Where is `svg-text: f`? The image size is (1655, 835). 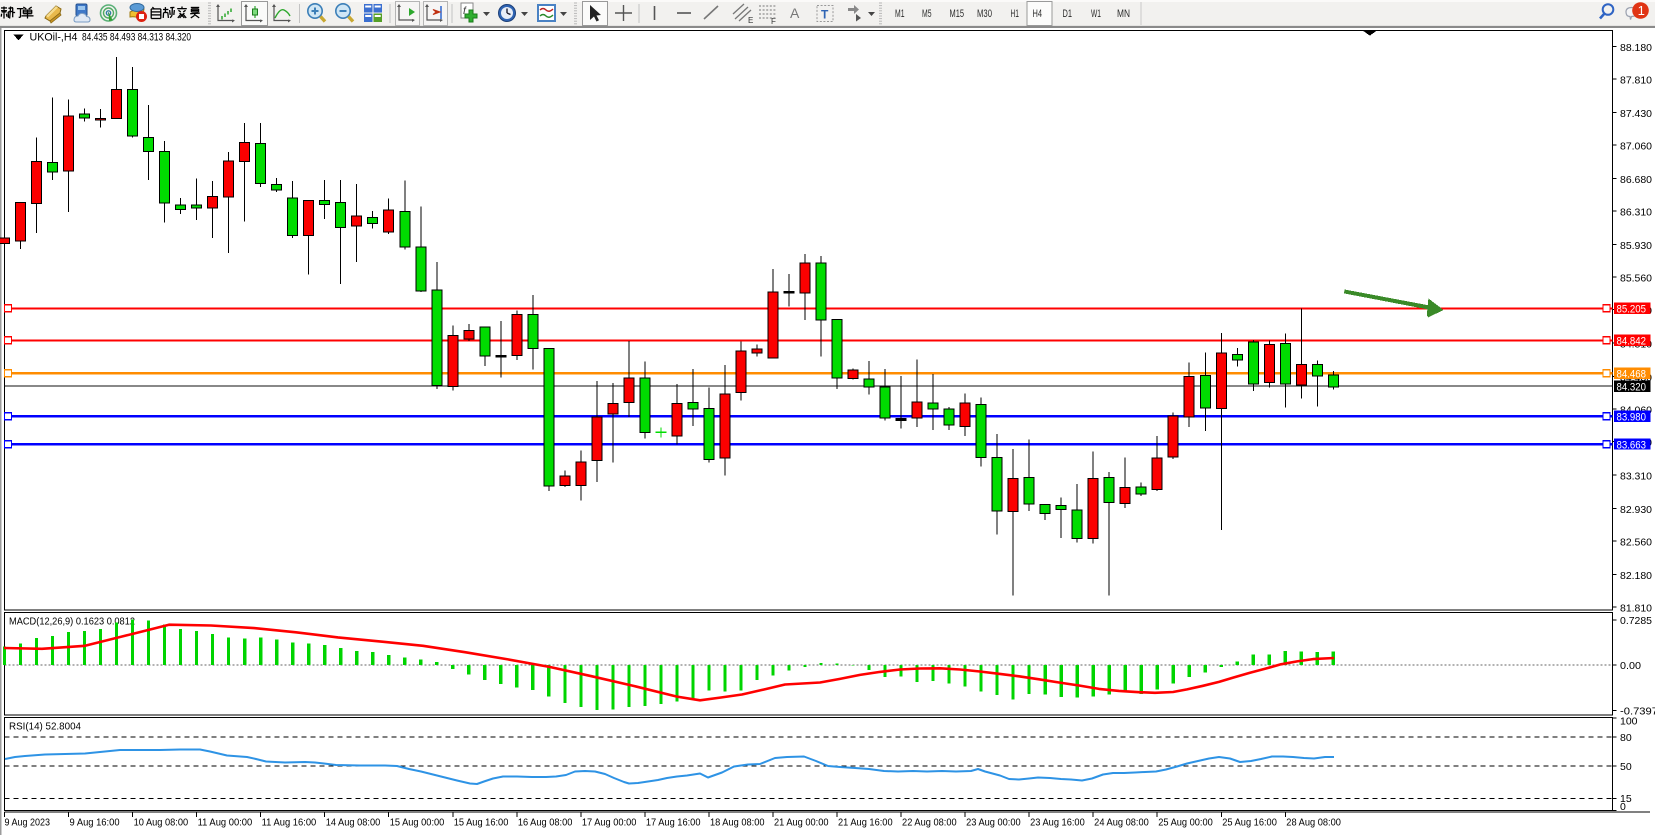
svg-text: f is located at coordinates (465, 11).